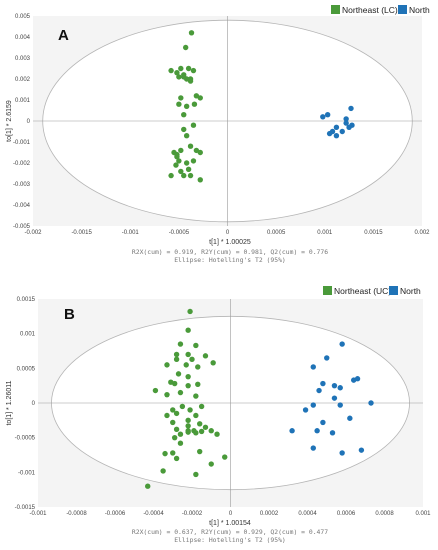 This screenshot has height=550, width=438. What do you see at coordinates (22, 164) in the screenshot?
I see `y-tick-label: -0.002` at bounding box center [22, 164].